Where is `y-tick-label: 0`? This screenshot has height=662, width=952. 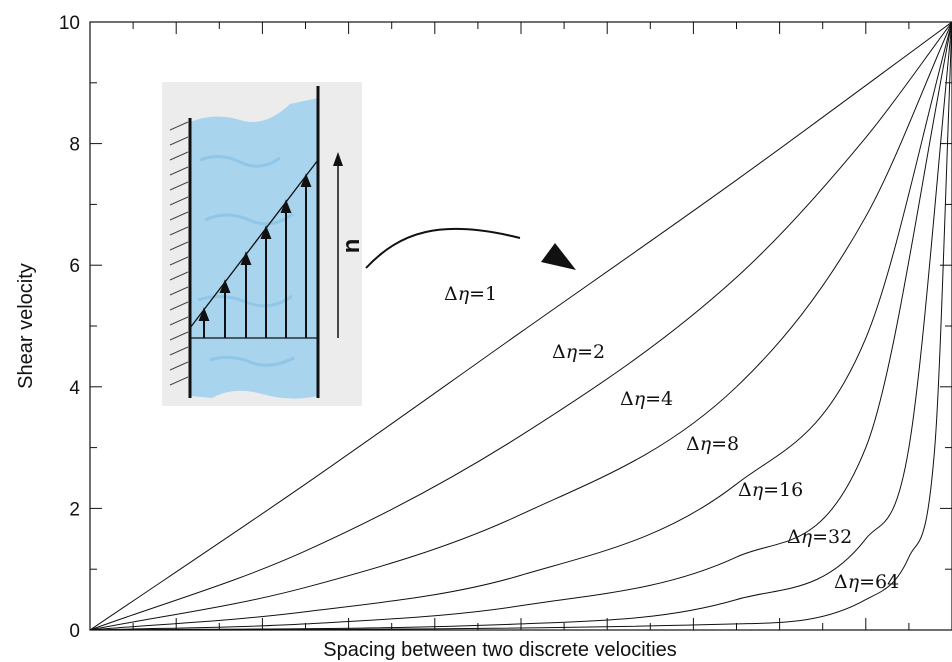 y-tick-label: 0 is located at coordinates (74, 631).